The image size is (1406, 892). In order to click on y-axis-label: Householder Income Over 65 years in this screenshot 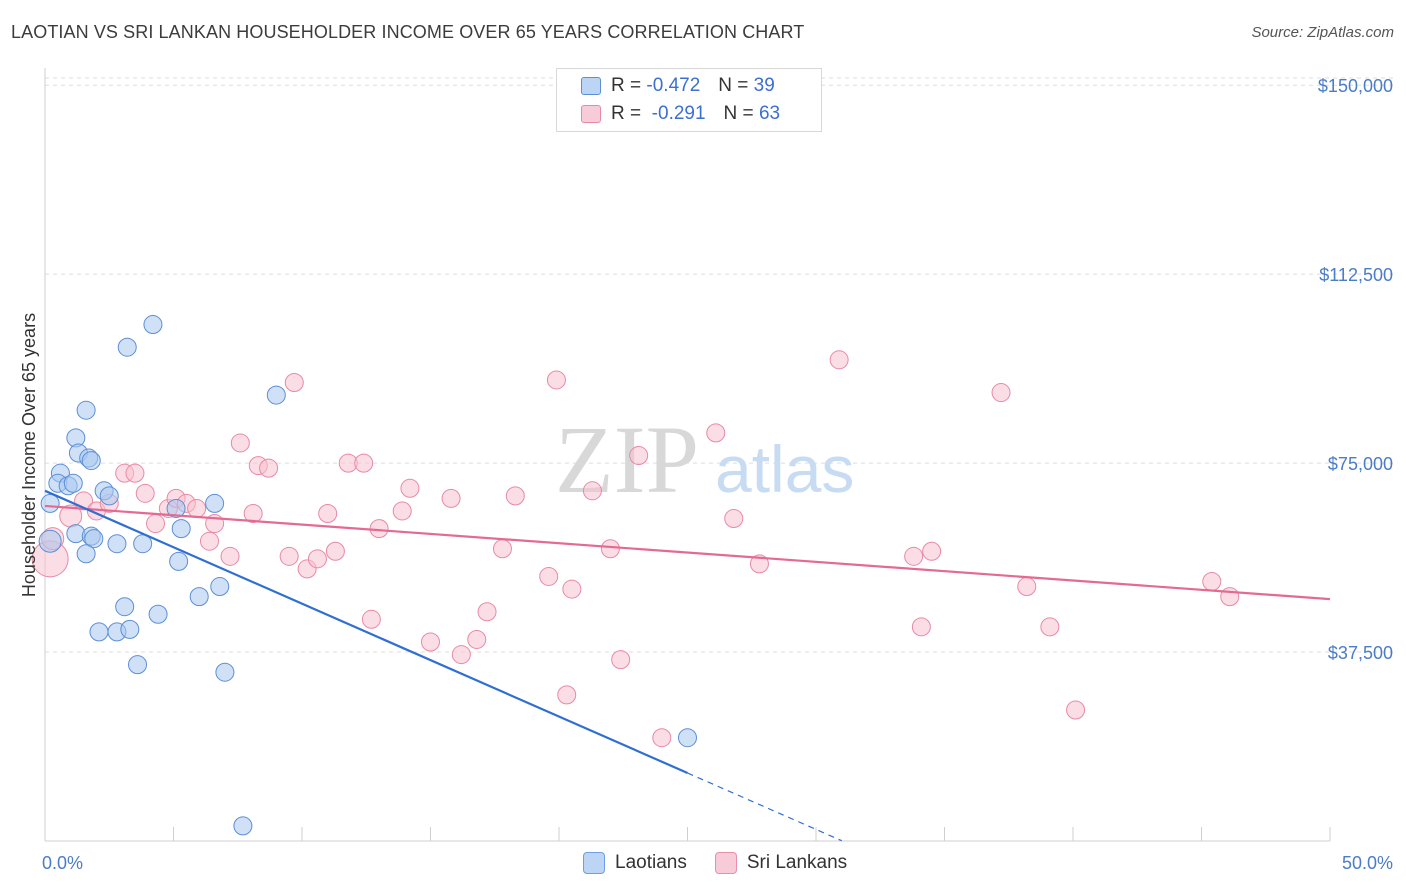, I will do `click(29, 455)`.